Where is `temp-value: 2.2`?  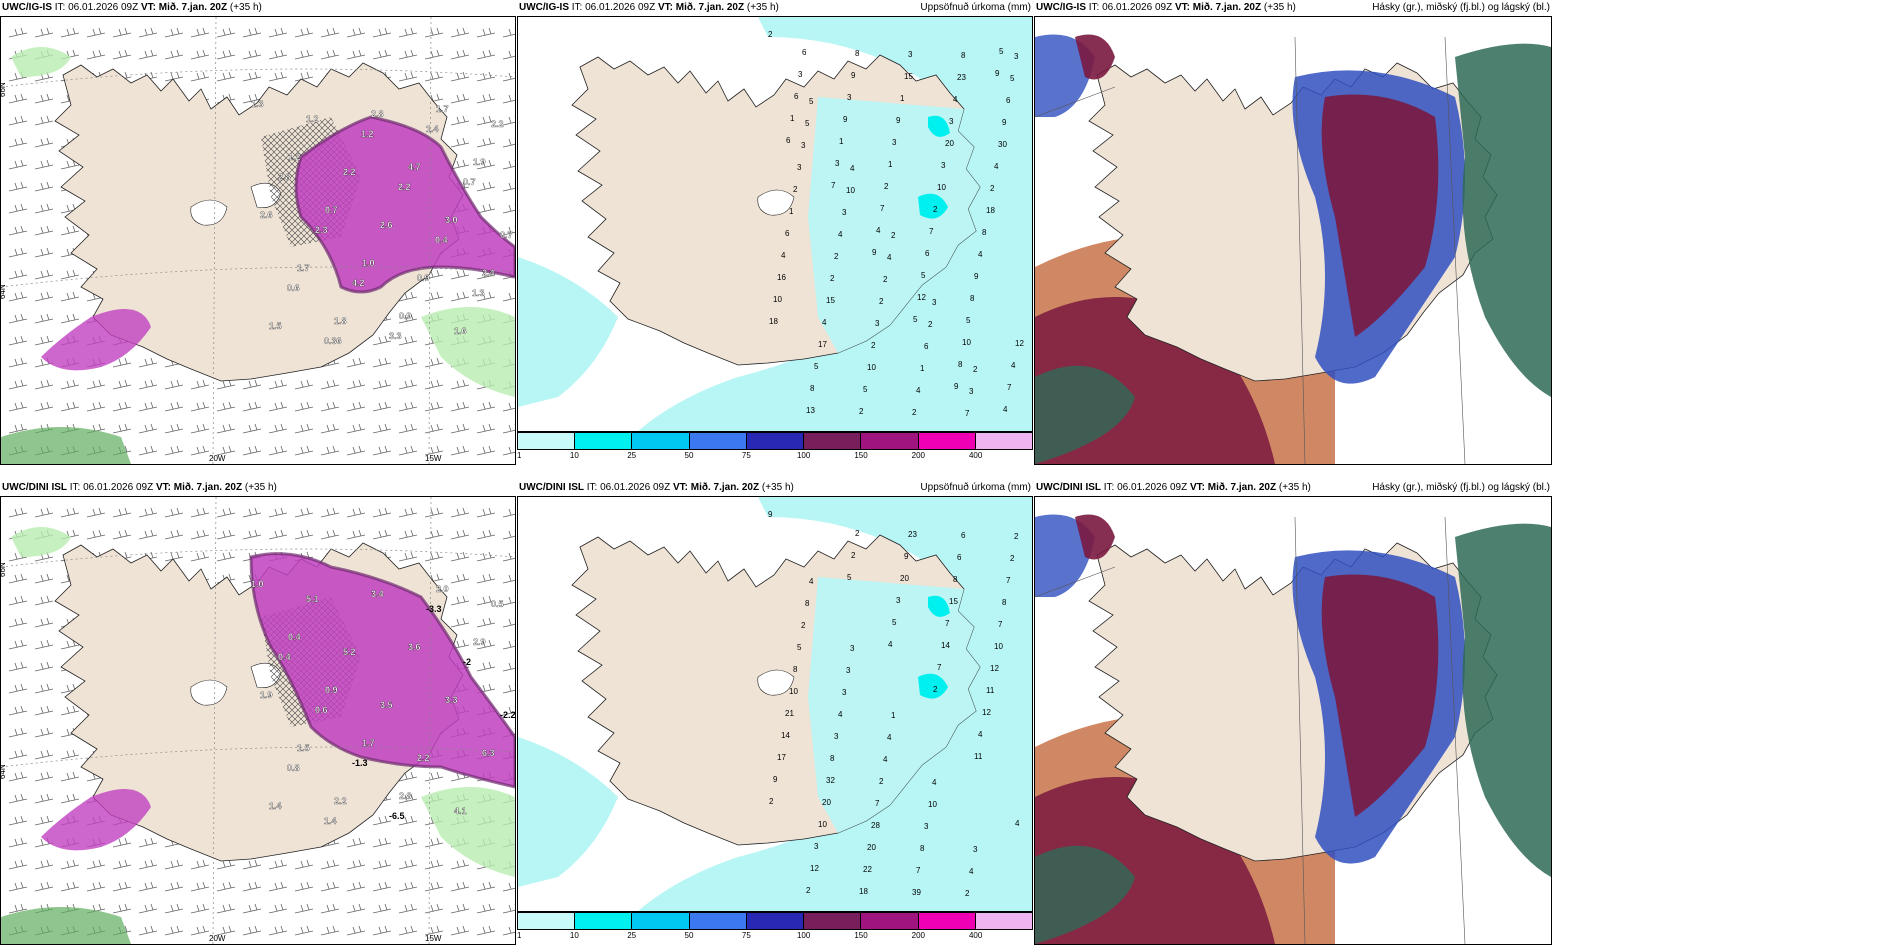 temp-value: 2.2 is located at coordinates (349, 172).